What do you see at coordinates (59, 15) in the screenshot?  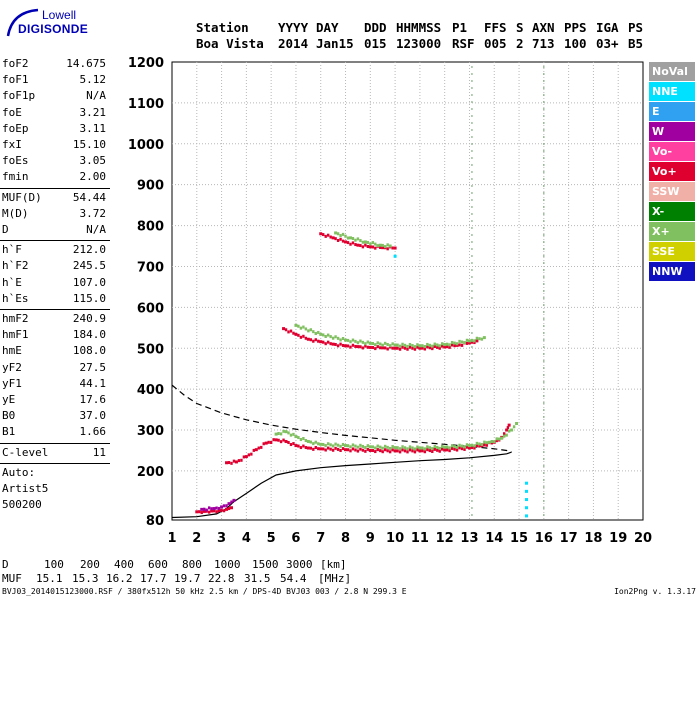 I see `logo-text-lowell: Lowell` at bounding box center [59, 15].